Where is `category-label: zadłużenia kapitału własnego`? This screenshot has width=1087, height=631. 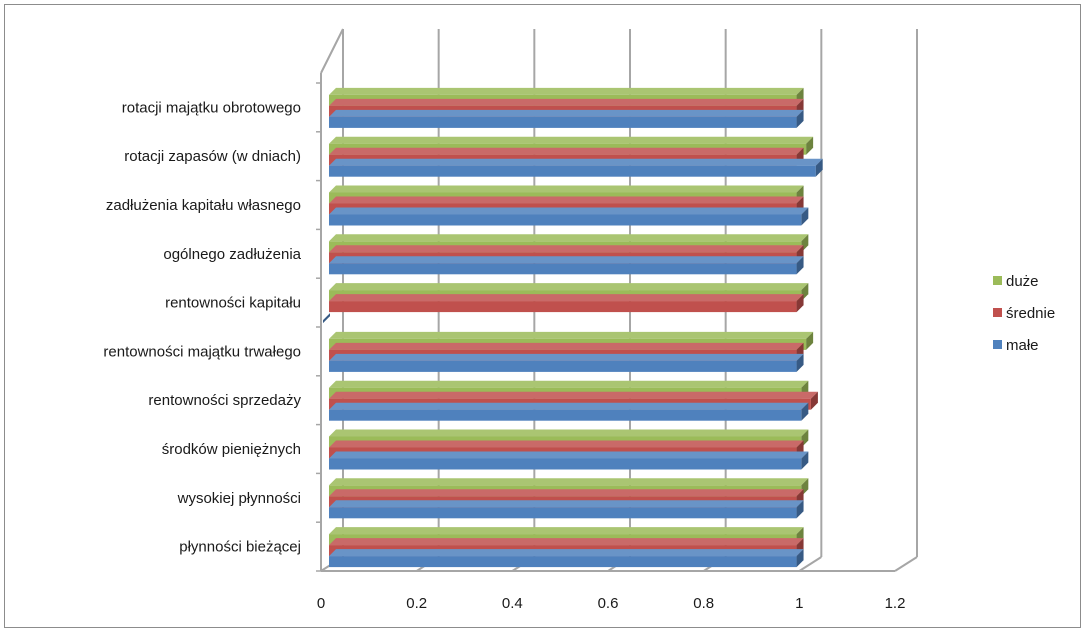 category-label: zadłużenia kapitału własnego is located at coordinates (203, 205).